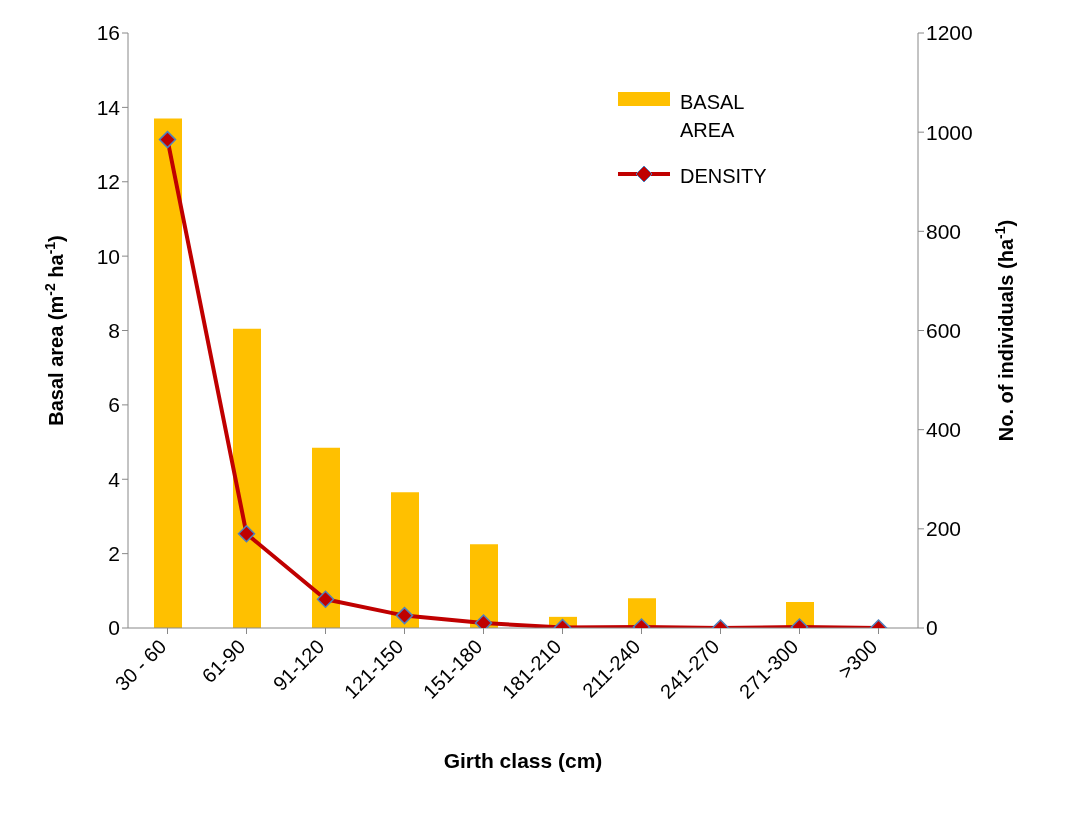  Describe the element at coordinates (114, 330) in the screenshot. I see `y-tick-label: 8` at that location.